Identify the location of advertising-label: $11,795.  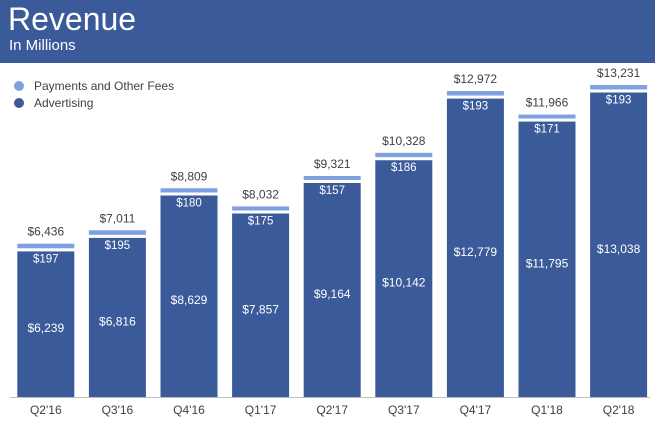
(547, 263).